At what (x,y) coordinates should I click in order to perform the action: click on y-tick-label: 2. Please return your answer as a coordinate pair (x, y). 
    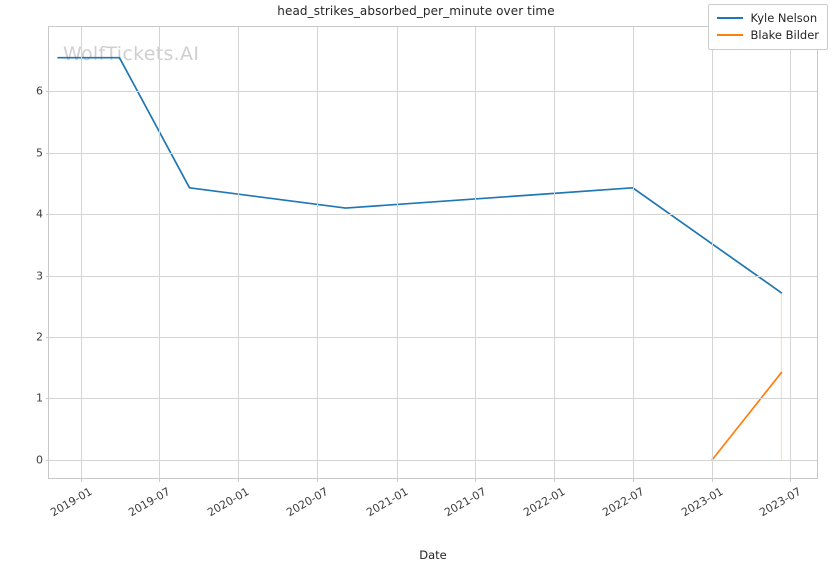
    Looking at the image, I should click on (39, 337).